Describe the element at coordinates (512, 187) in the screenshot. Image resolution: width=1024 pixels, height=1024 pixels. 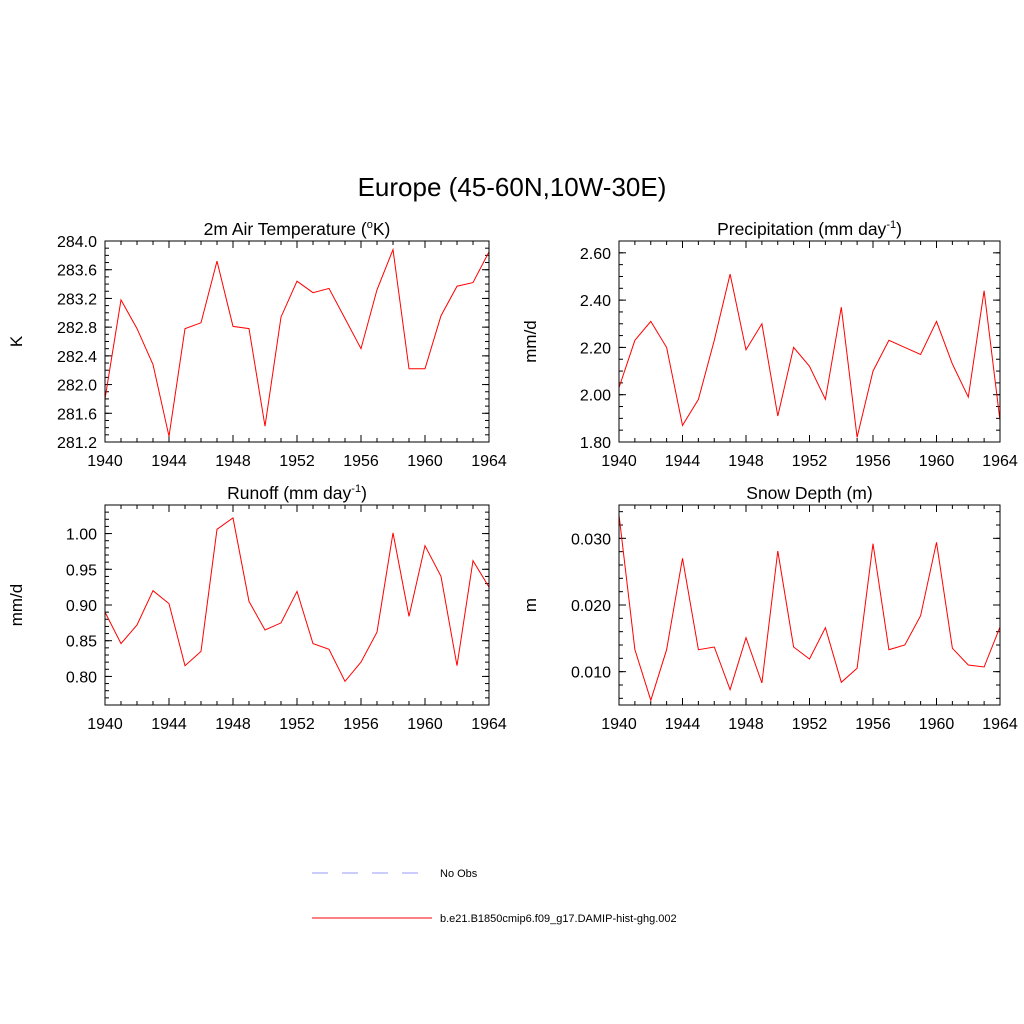
I see `figure-title: Europe (45-60N,10W-30E)` at that location.